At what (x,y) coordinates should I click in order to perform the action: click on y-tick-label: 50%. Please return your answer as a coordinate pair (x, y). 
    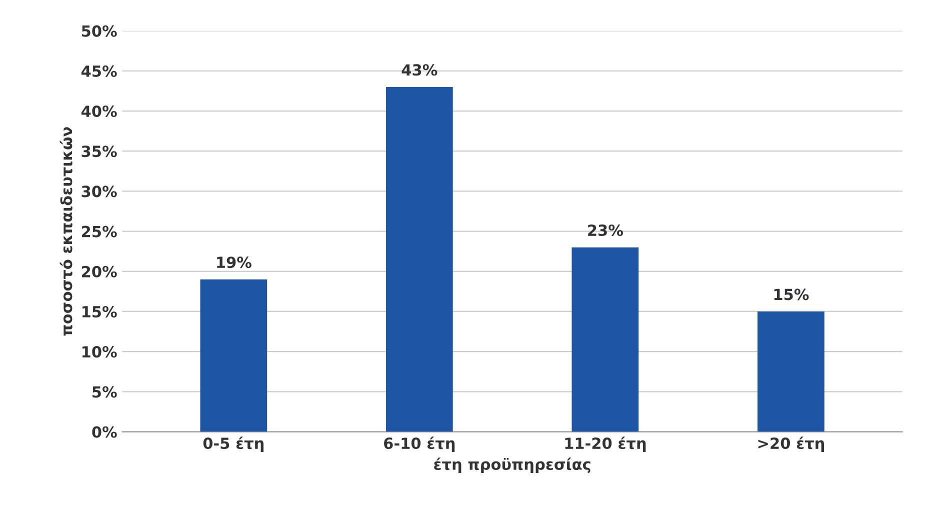
    Looking at the image, I should click on (99, 31).